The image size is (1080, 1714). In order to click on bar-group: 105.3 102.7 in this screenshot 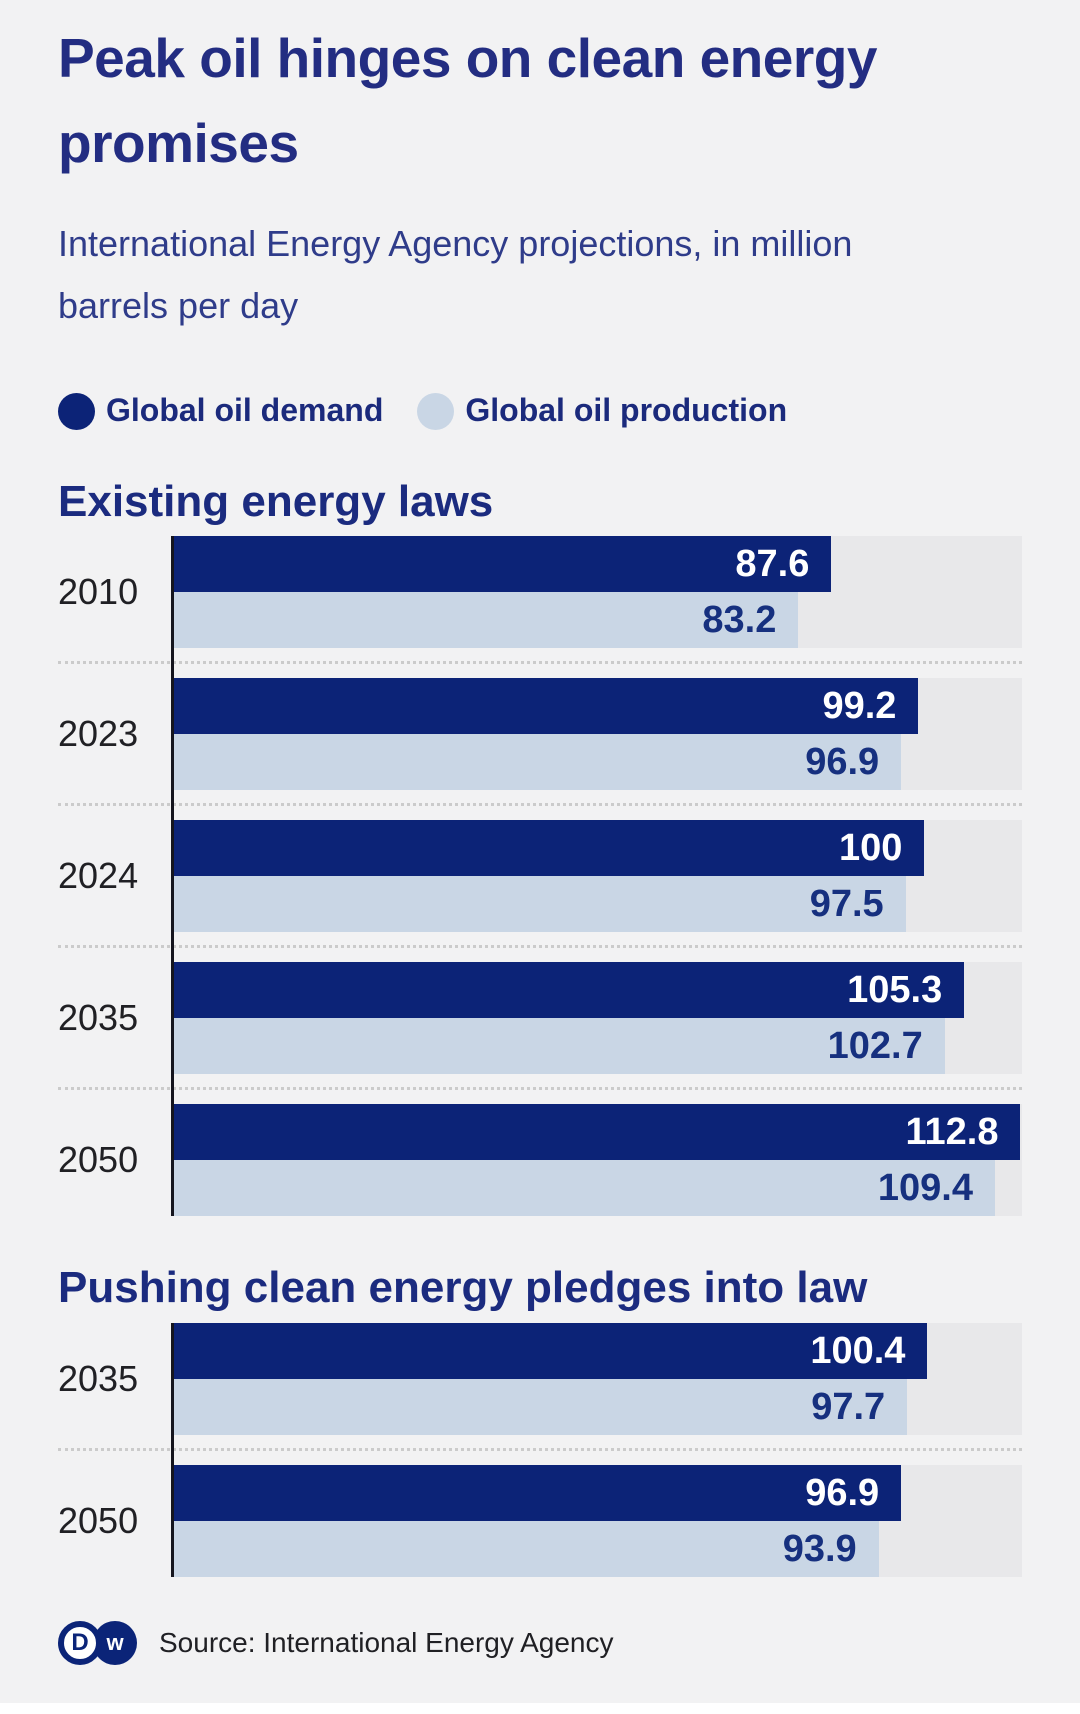, I will do `click(598, 1018)`.